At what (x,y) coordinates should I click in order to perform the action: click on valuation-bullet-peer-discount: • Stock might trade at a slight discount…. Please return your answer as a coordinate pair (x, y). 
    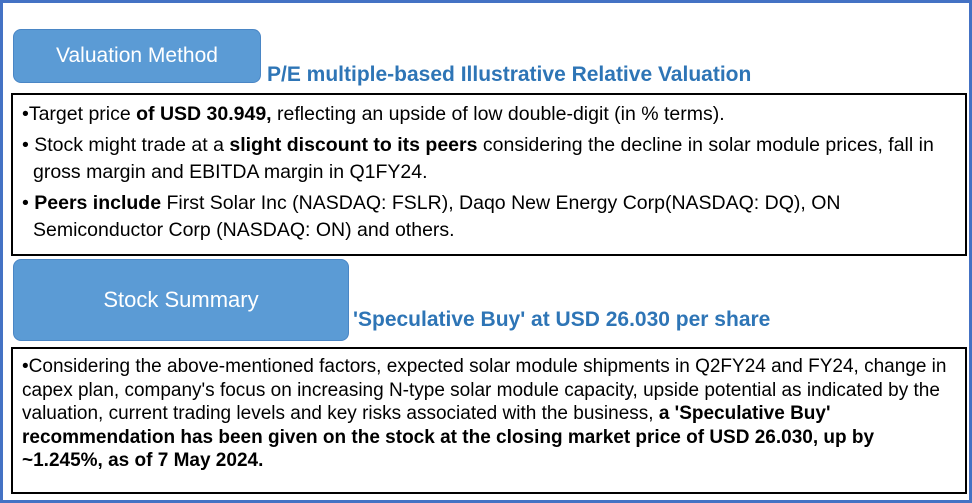
    Looking at the image, I should click on (478, 158).